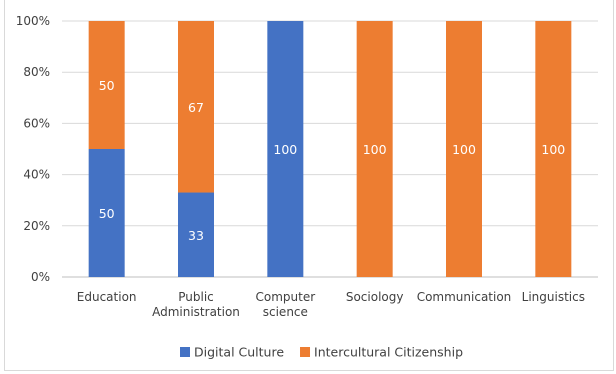 This screenshot has height=374, width=616. Describe the element at coordinates (464, 297) in the screenshot. I see `category-label: Communication` at that location.